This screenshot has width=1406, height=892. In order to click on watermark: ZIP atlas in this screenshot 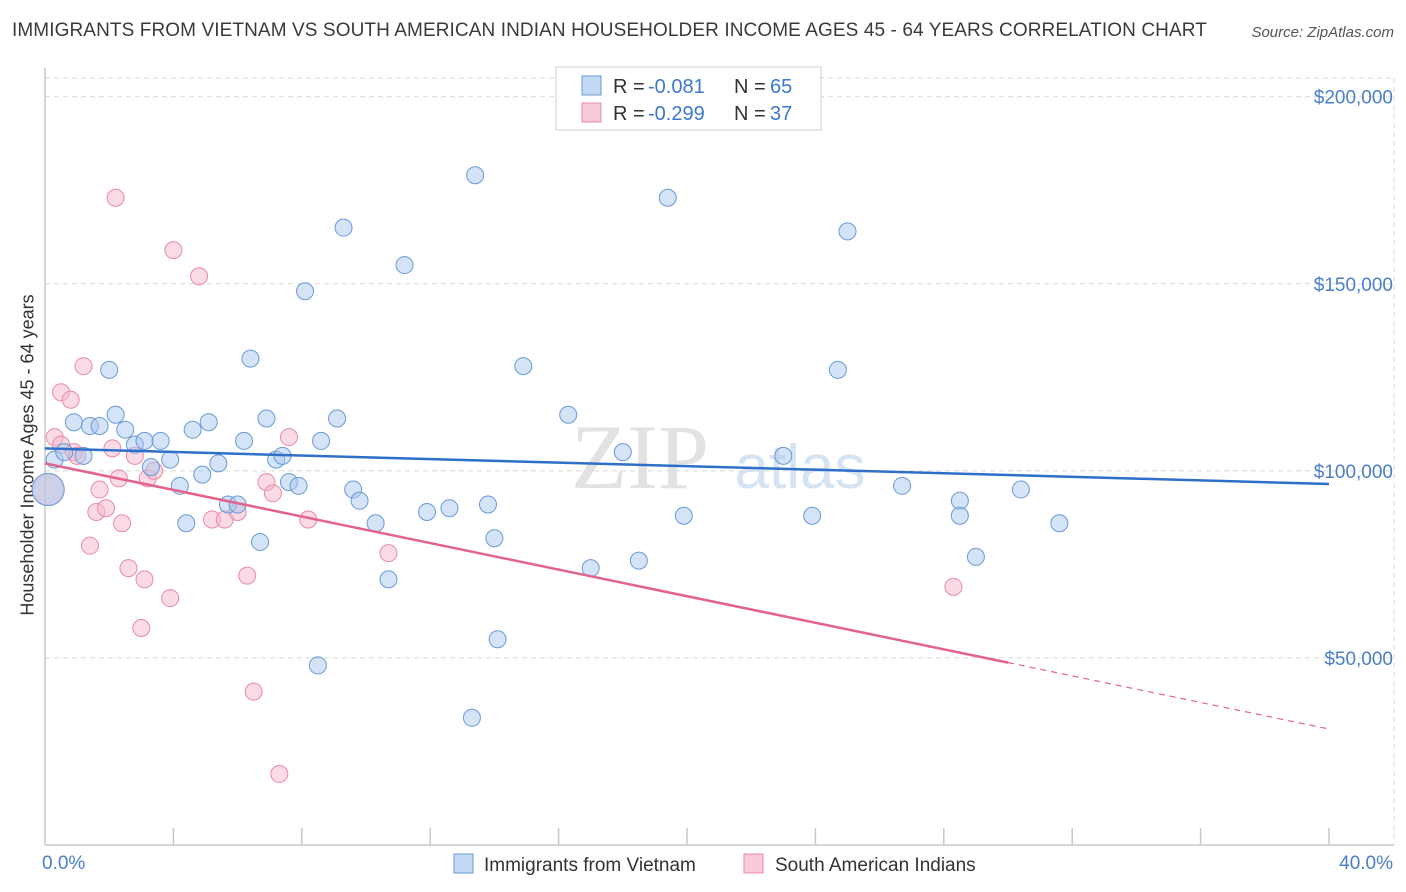, I will do `click(718, 457)`.